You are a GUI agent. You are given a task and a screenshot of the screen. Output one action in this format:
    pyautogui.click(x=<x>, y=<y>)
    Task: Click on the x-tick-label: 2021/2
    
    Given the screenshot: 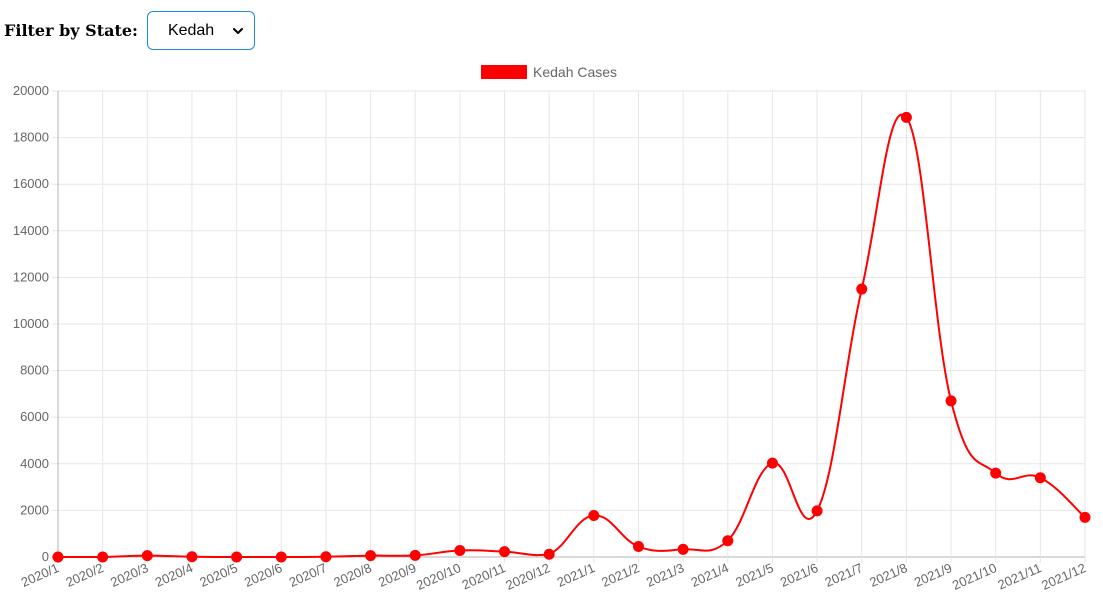 What is the action you would take?
    pyautogui.click(x=620, y=575)
    